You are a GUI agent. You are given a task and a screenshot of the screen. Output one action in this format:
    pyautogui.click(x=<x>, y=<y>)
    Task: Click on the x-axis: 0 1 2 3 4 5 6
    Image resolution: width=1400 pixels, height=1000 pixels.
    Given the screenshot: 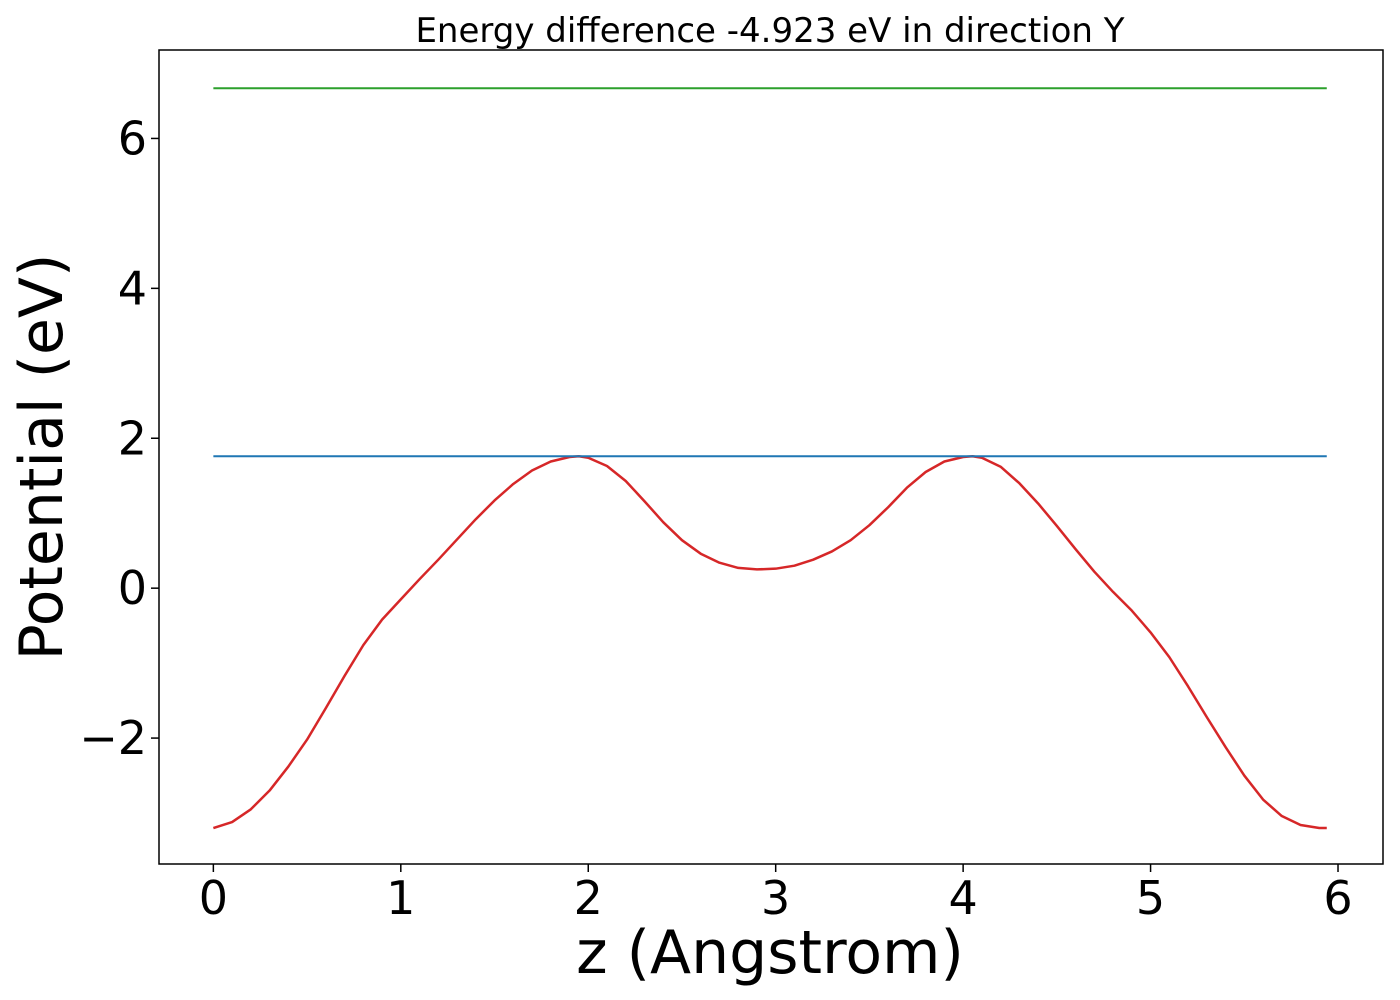 What is the action you would take?
    pyautogui.click(x=776, y=894)
    